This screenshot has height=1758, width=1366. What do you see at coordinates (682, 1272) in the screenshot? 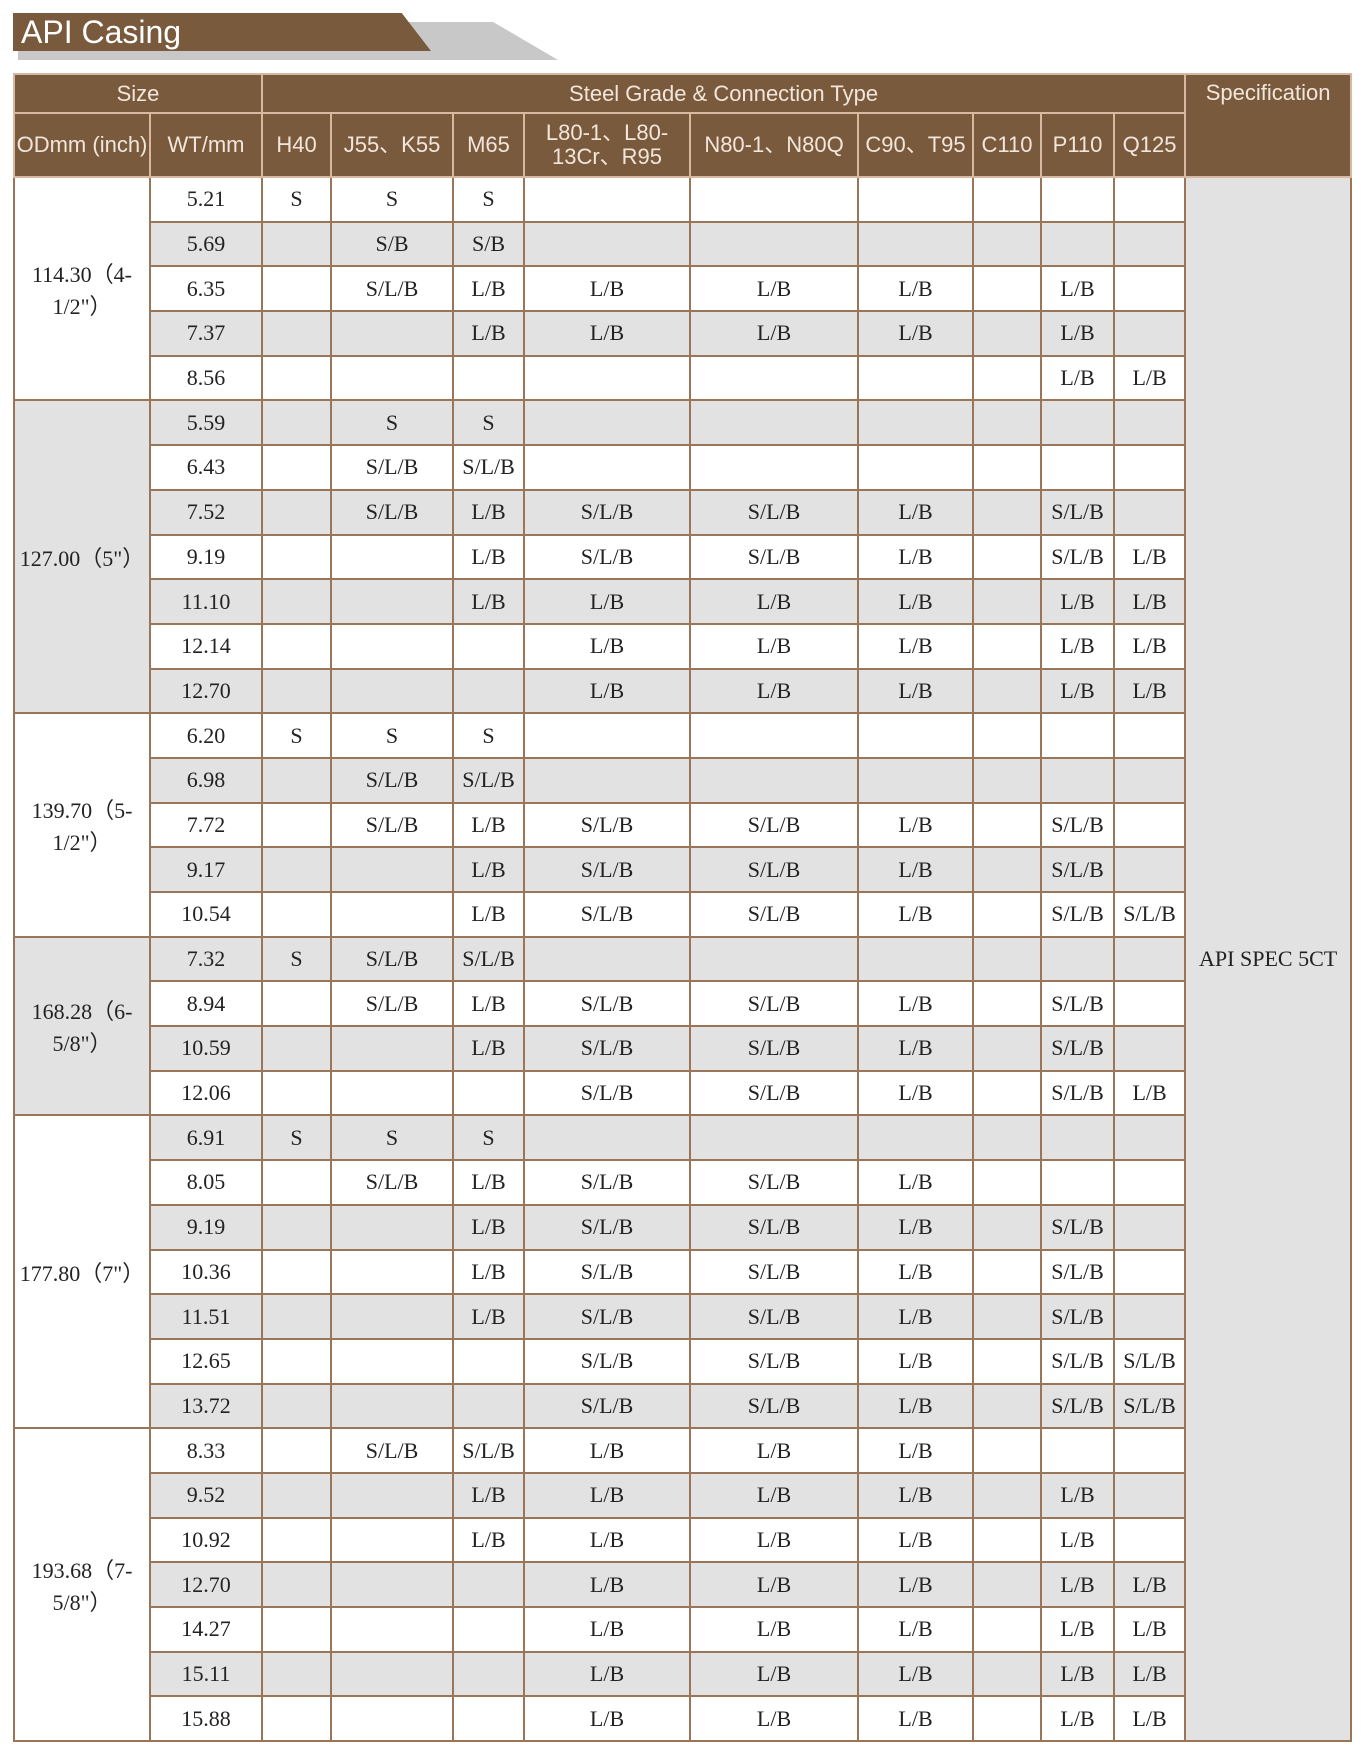
I see `table-row: 10.36 L/B S/L/B S/L/B L/B S/L/B` at bounding box center [682, 1272].